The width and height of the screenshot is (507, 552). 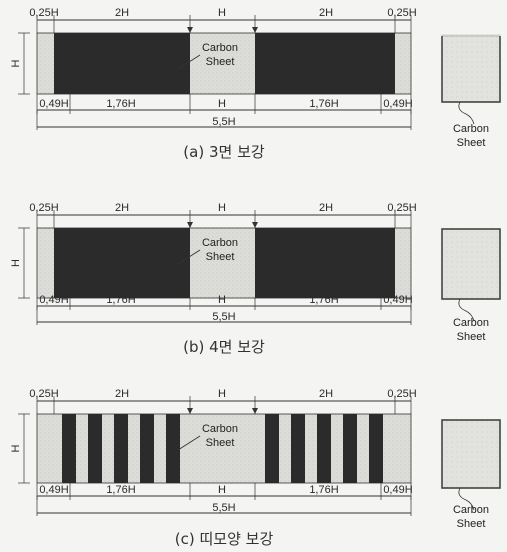 I want to click on panel-caption: (c) 띠모양 보강, so click(x=224, y=539).